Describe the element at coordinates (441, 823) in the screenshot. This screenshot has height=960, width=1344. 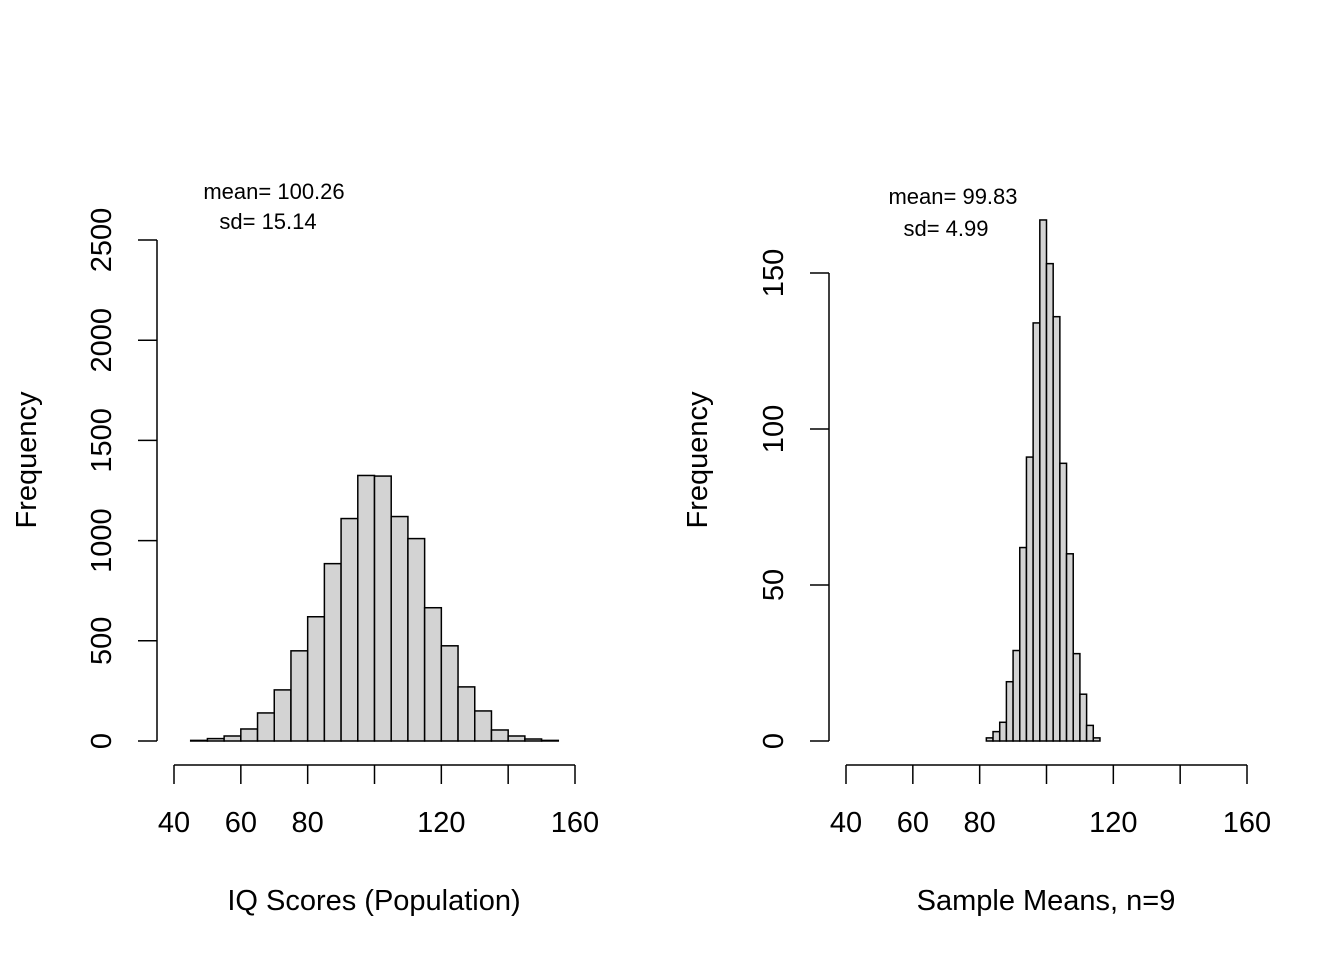
I see `population-x-tick-label: 120` at that location.